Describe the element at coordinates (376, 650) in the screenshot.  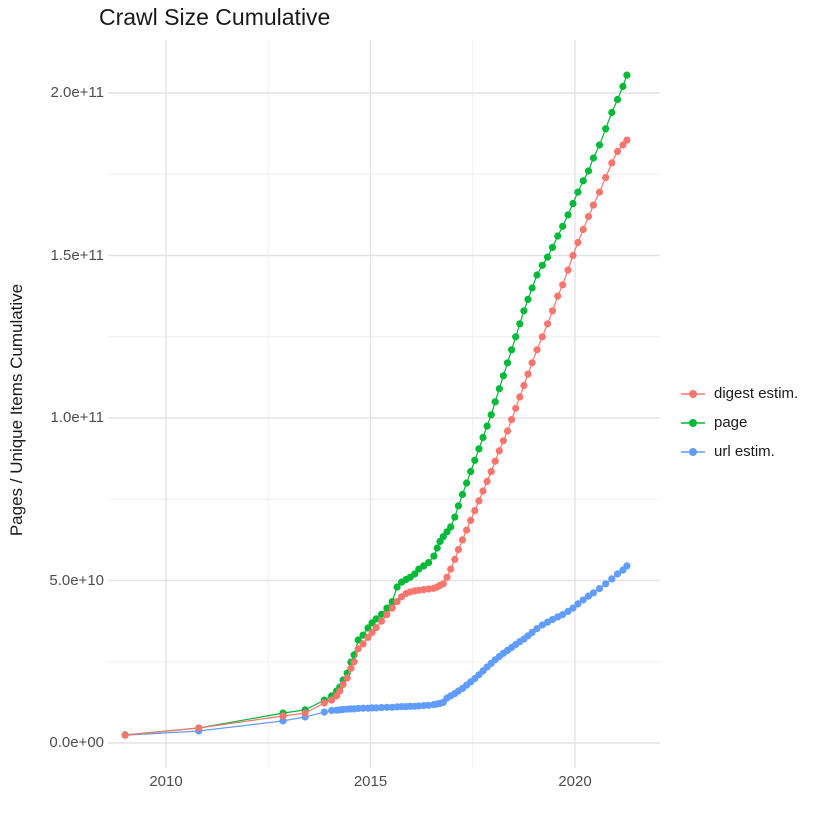
I see `series-url-estim-` at that location.